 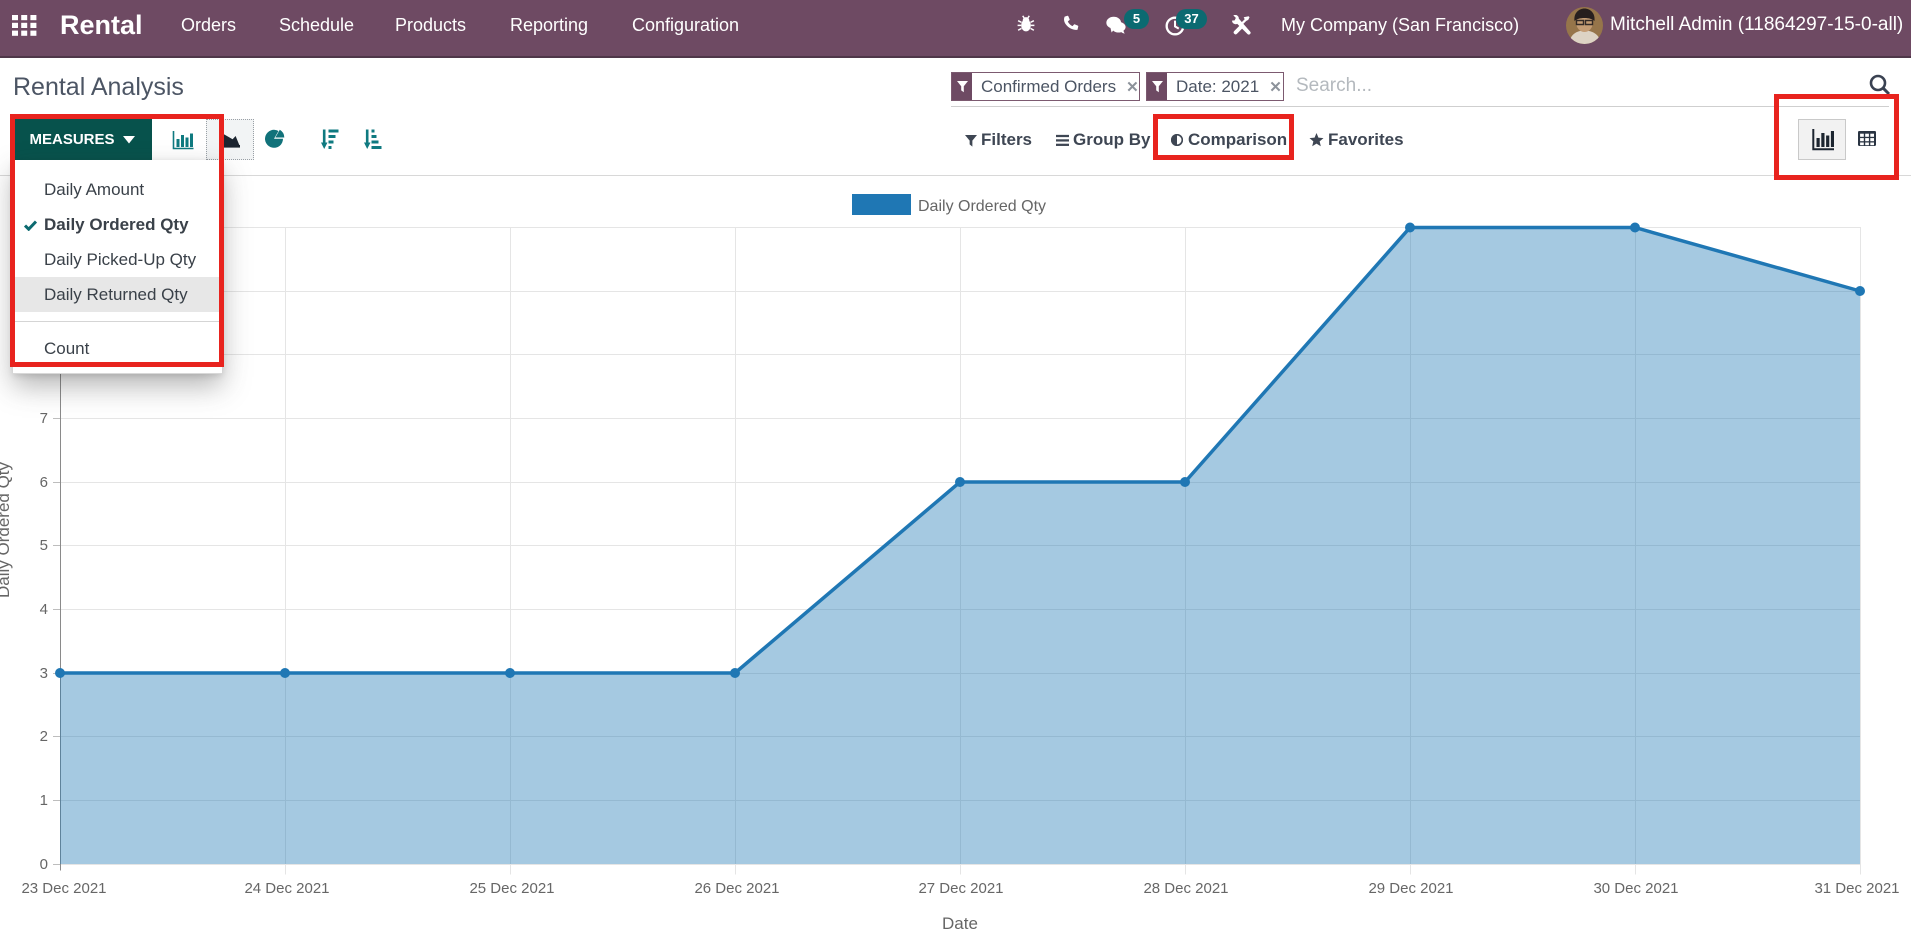 I want to click on svg-text: 5, so click(x=44, y=545).